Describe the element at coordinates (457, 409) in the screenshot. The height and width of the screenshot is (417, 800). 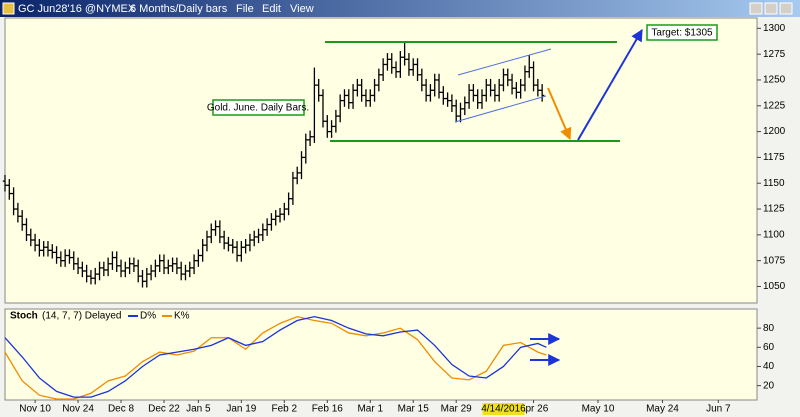
I see `x-tick-label: Mar 29` at that location.